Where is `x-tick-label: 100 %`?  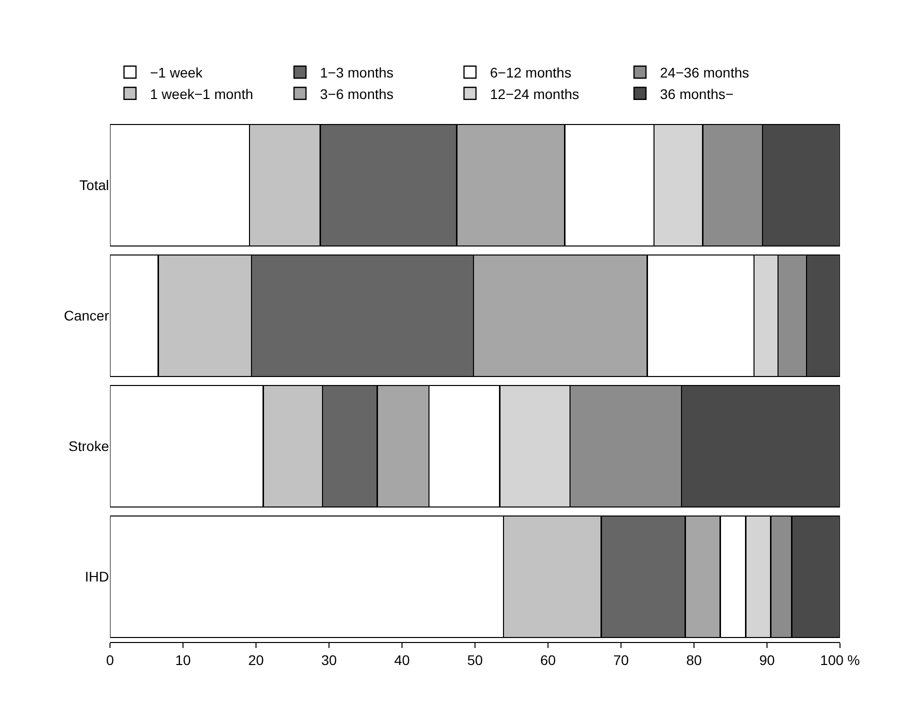
x-tick-label: 100 % is located at coordinates (840, 660).